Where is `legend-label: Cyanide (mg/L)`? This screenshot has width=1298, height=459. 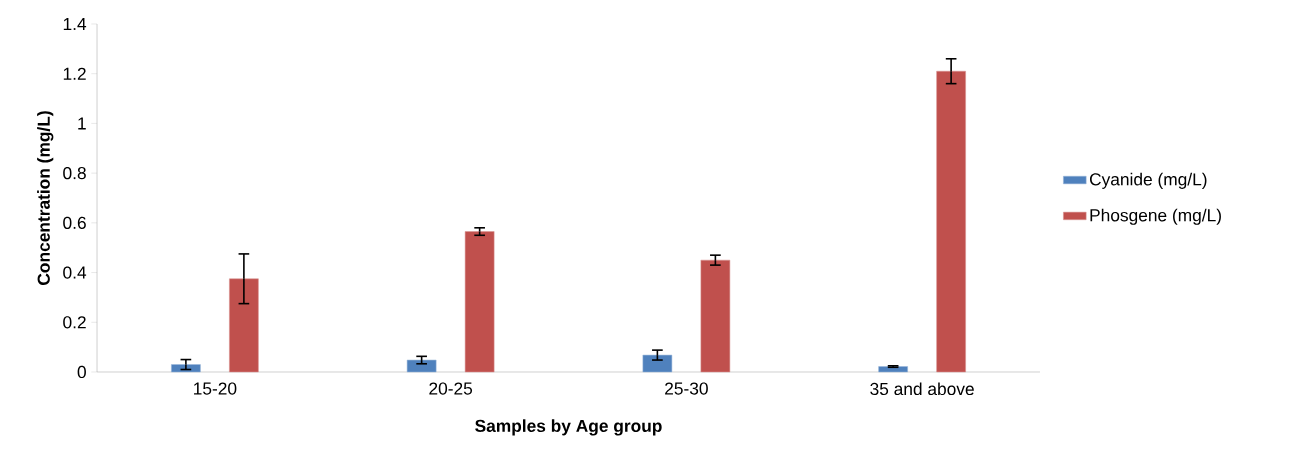 legend-label: Cyanide (mg/L) is located at coordinates (1148, 180).